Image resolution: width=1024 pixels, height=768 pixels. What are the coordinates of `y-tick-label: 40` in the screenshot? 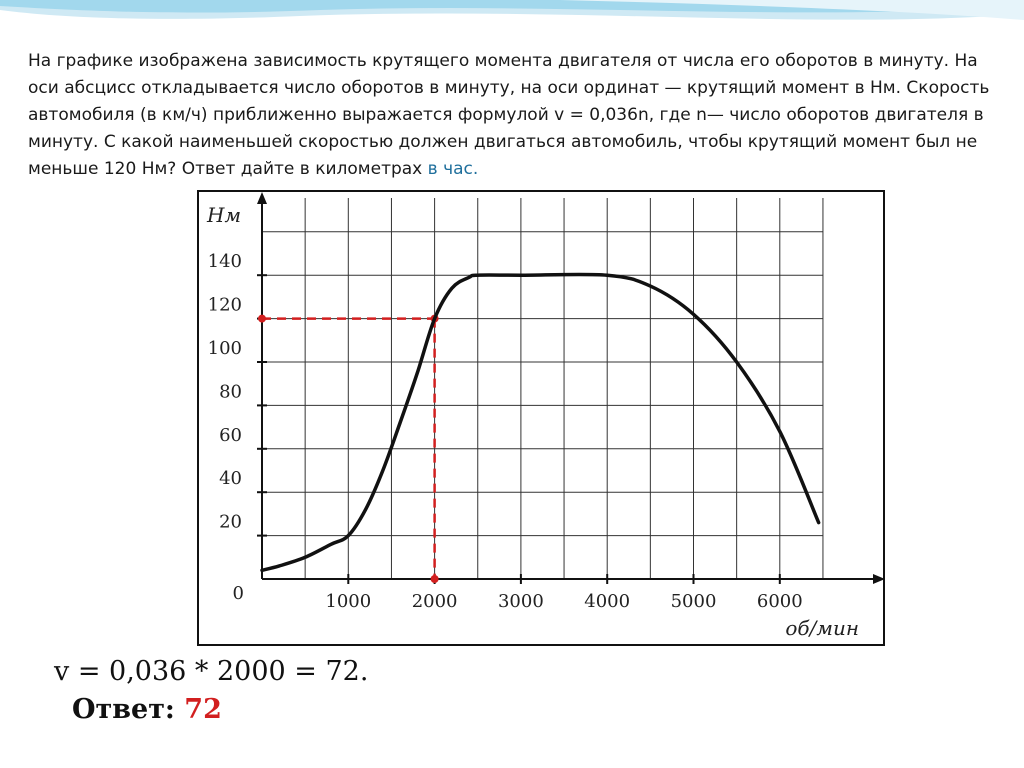 It's located at (230, 478).